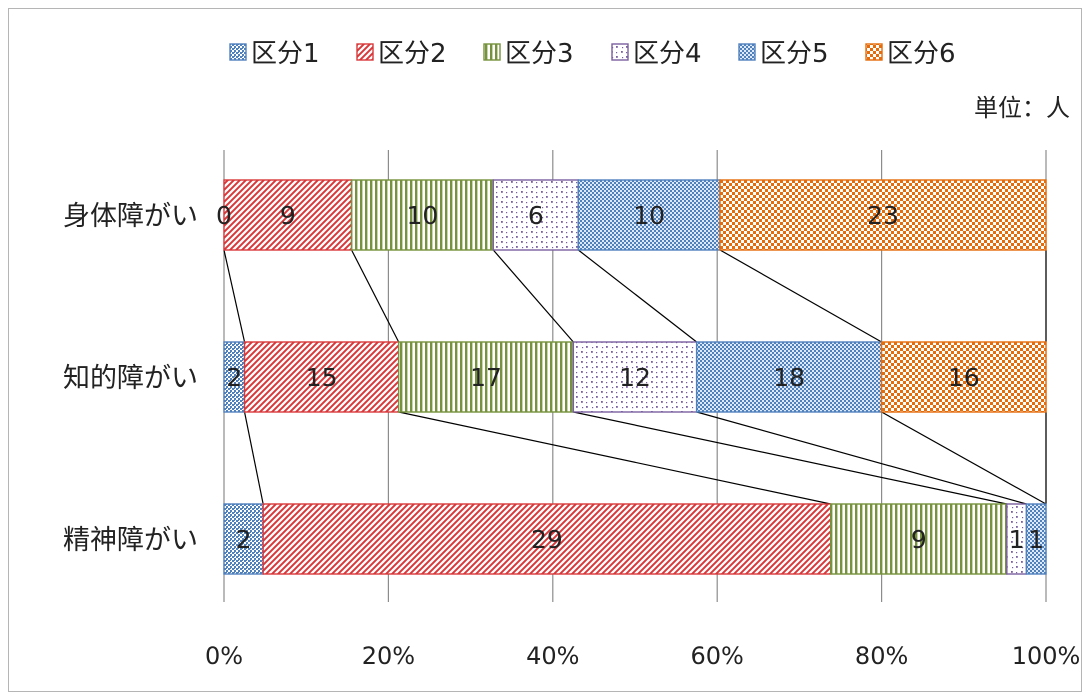  What do you see at coordinates (285, 54) in the screenshot?
I see `legend-label: 区分1` at bounding box center [285, 54].